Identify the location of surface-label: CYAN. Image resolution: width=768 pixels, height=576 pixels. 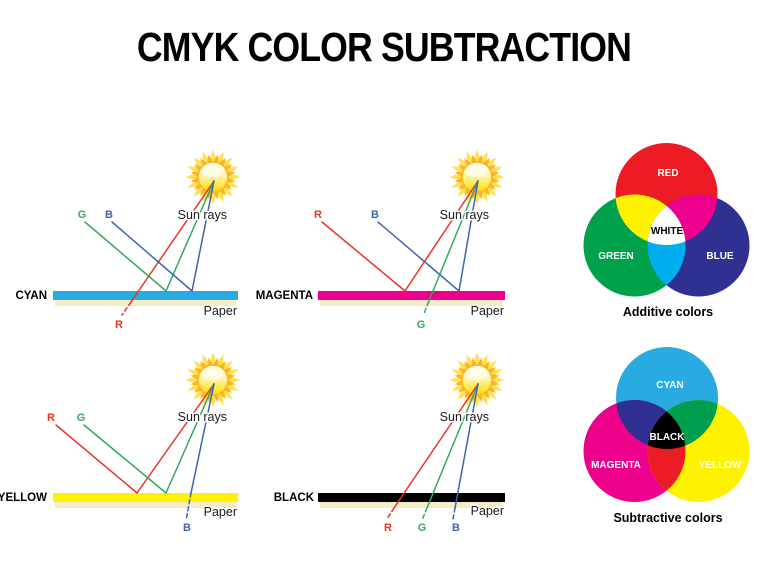
(31, 296).